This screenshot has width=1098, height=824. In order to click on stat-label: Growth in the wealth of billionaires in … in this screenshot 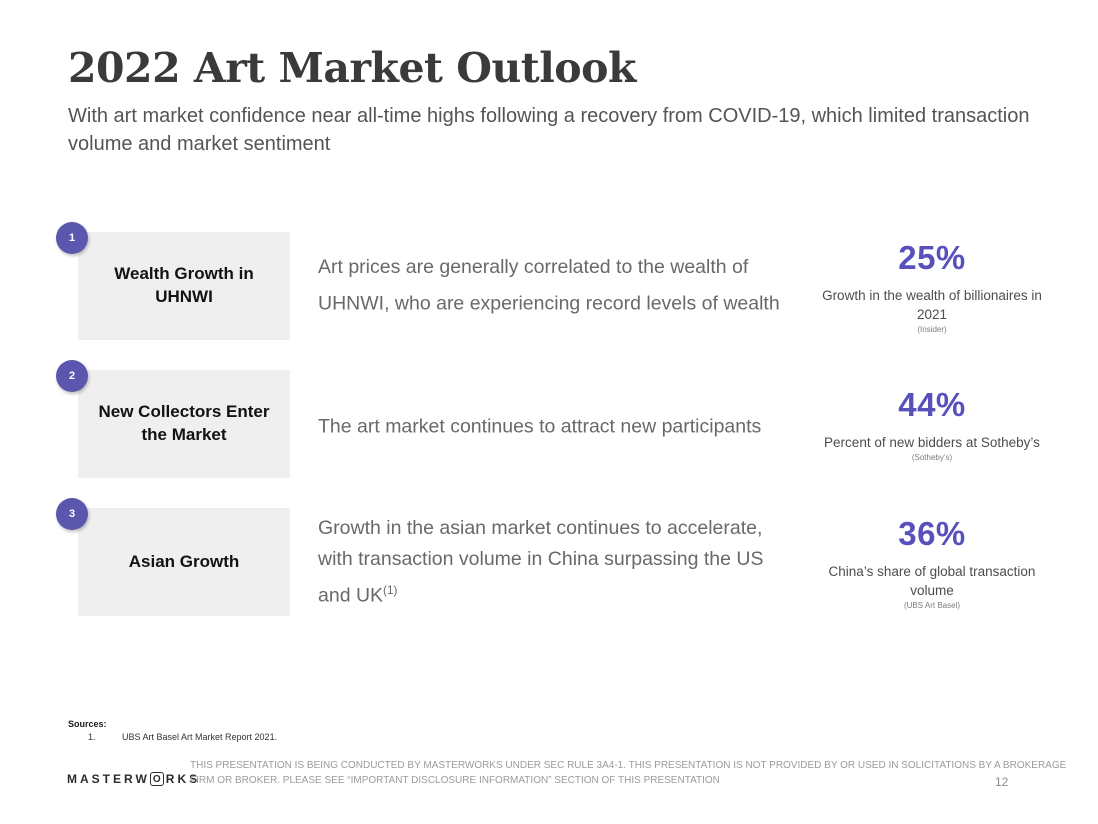, I will do `click(932, 304)`.